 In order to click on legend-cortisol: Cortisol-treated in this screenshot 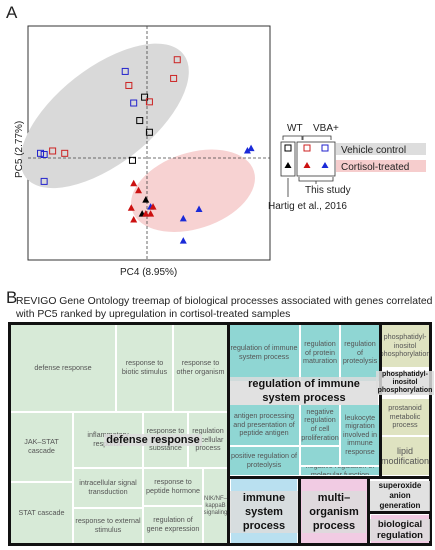, I will do `click(375, 167)`.